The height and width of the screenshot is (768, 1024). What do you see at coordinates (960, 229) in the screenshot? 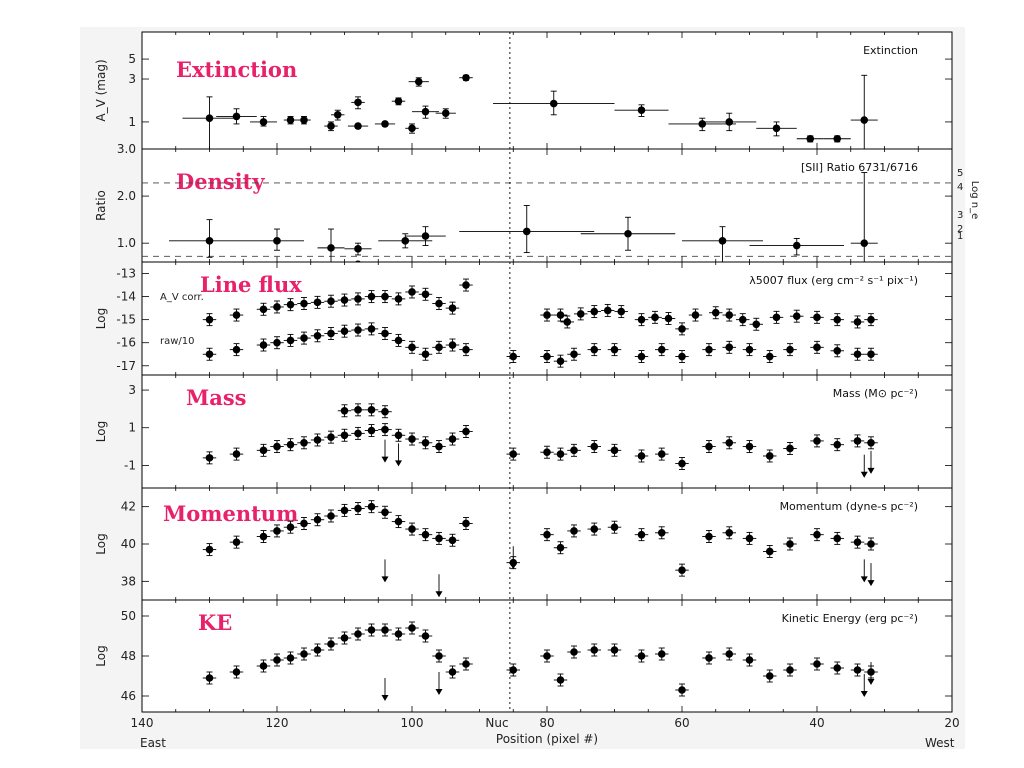
I see `right-tick-label: 2` at bounding box center [960, 229].